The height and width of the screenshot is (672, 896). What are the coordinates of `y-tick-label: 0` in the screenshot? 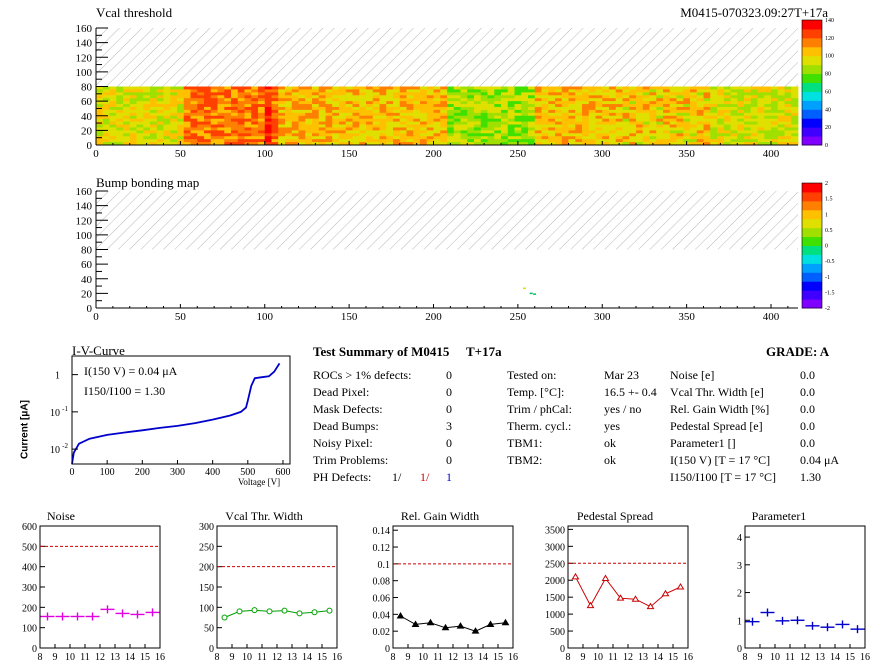 It's located at (90, 146).